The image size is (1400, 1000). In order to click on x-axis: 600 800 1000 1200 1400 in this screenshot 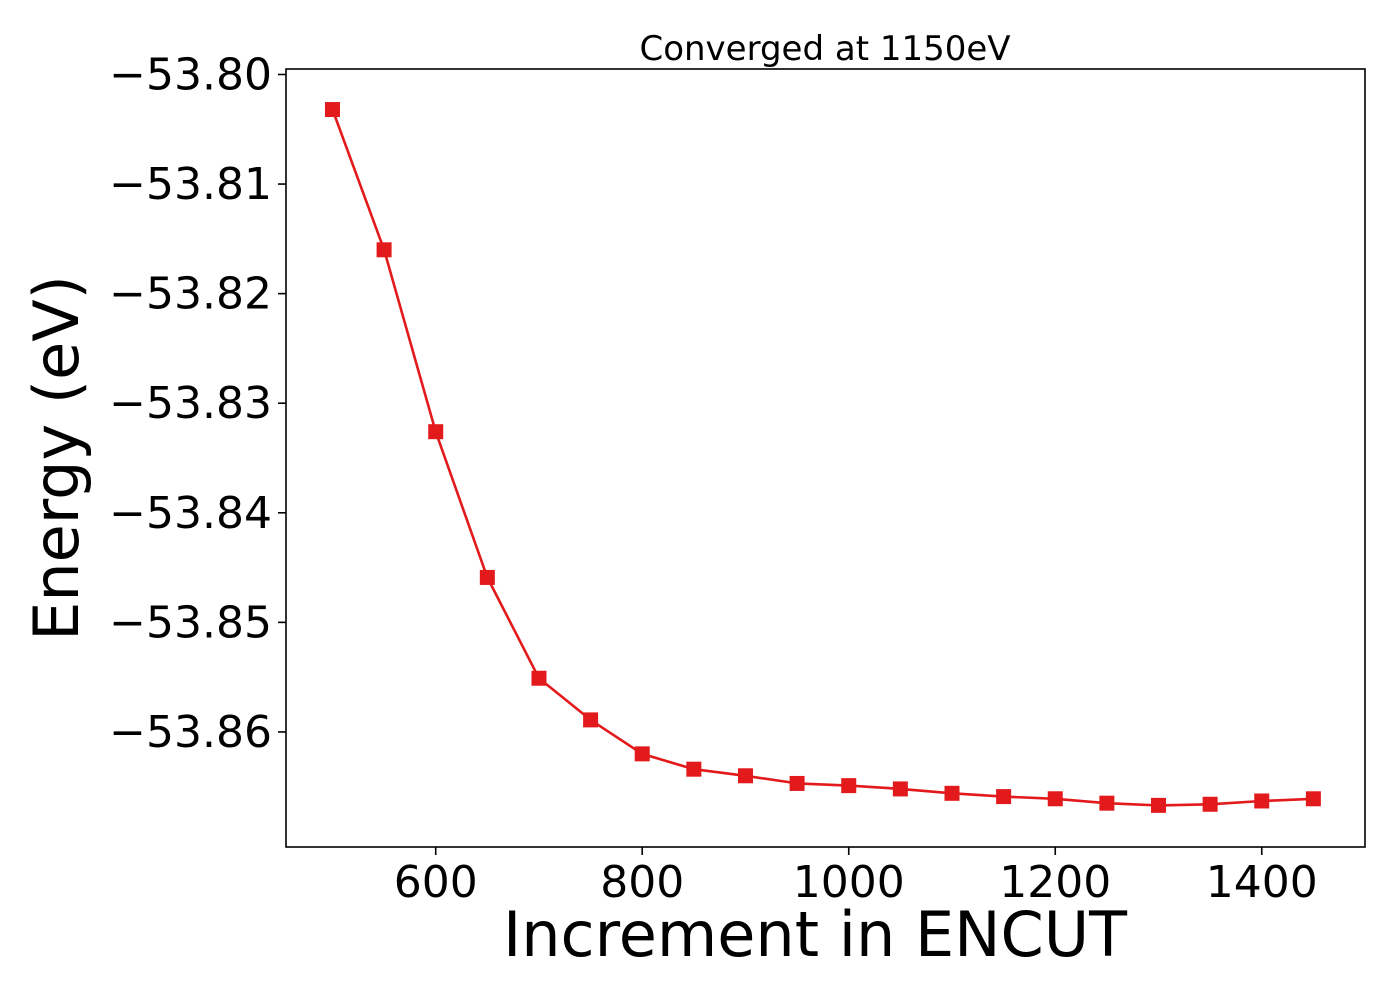, I will do `click(856, 877)`.